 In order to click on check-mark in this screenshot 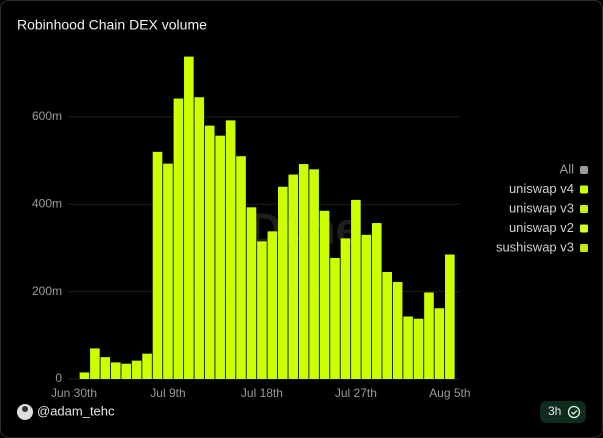, I will do `click(574, 412)`.